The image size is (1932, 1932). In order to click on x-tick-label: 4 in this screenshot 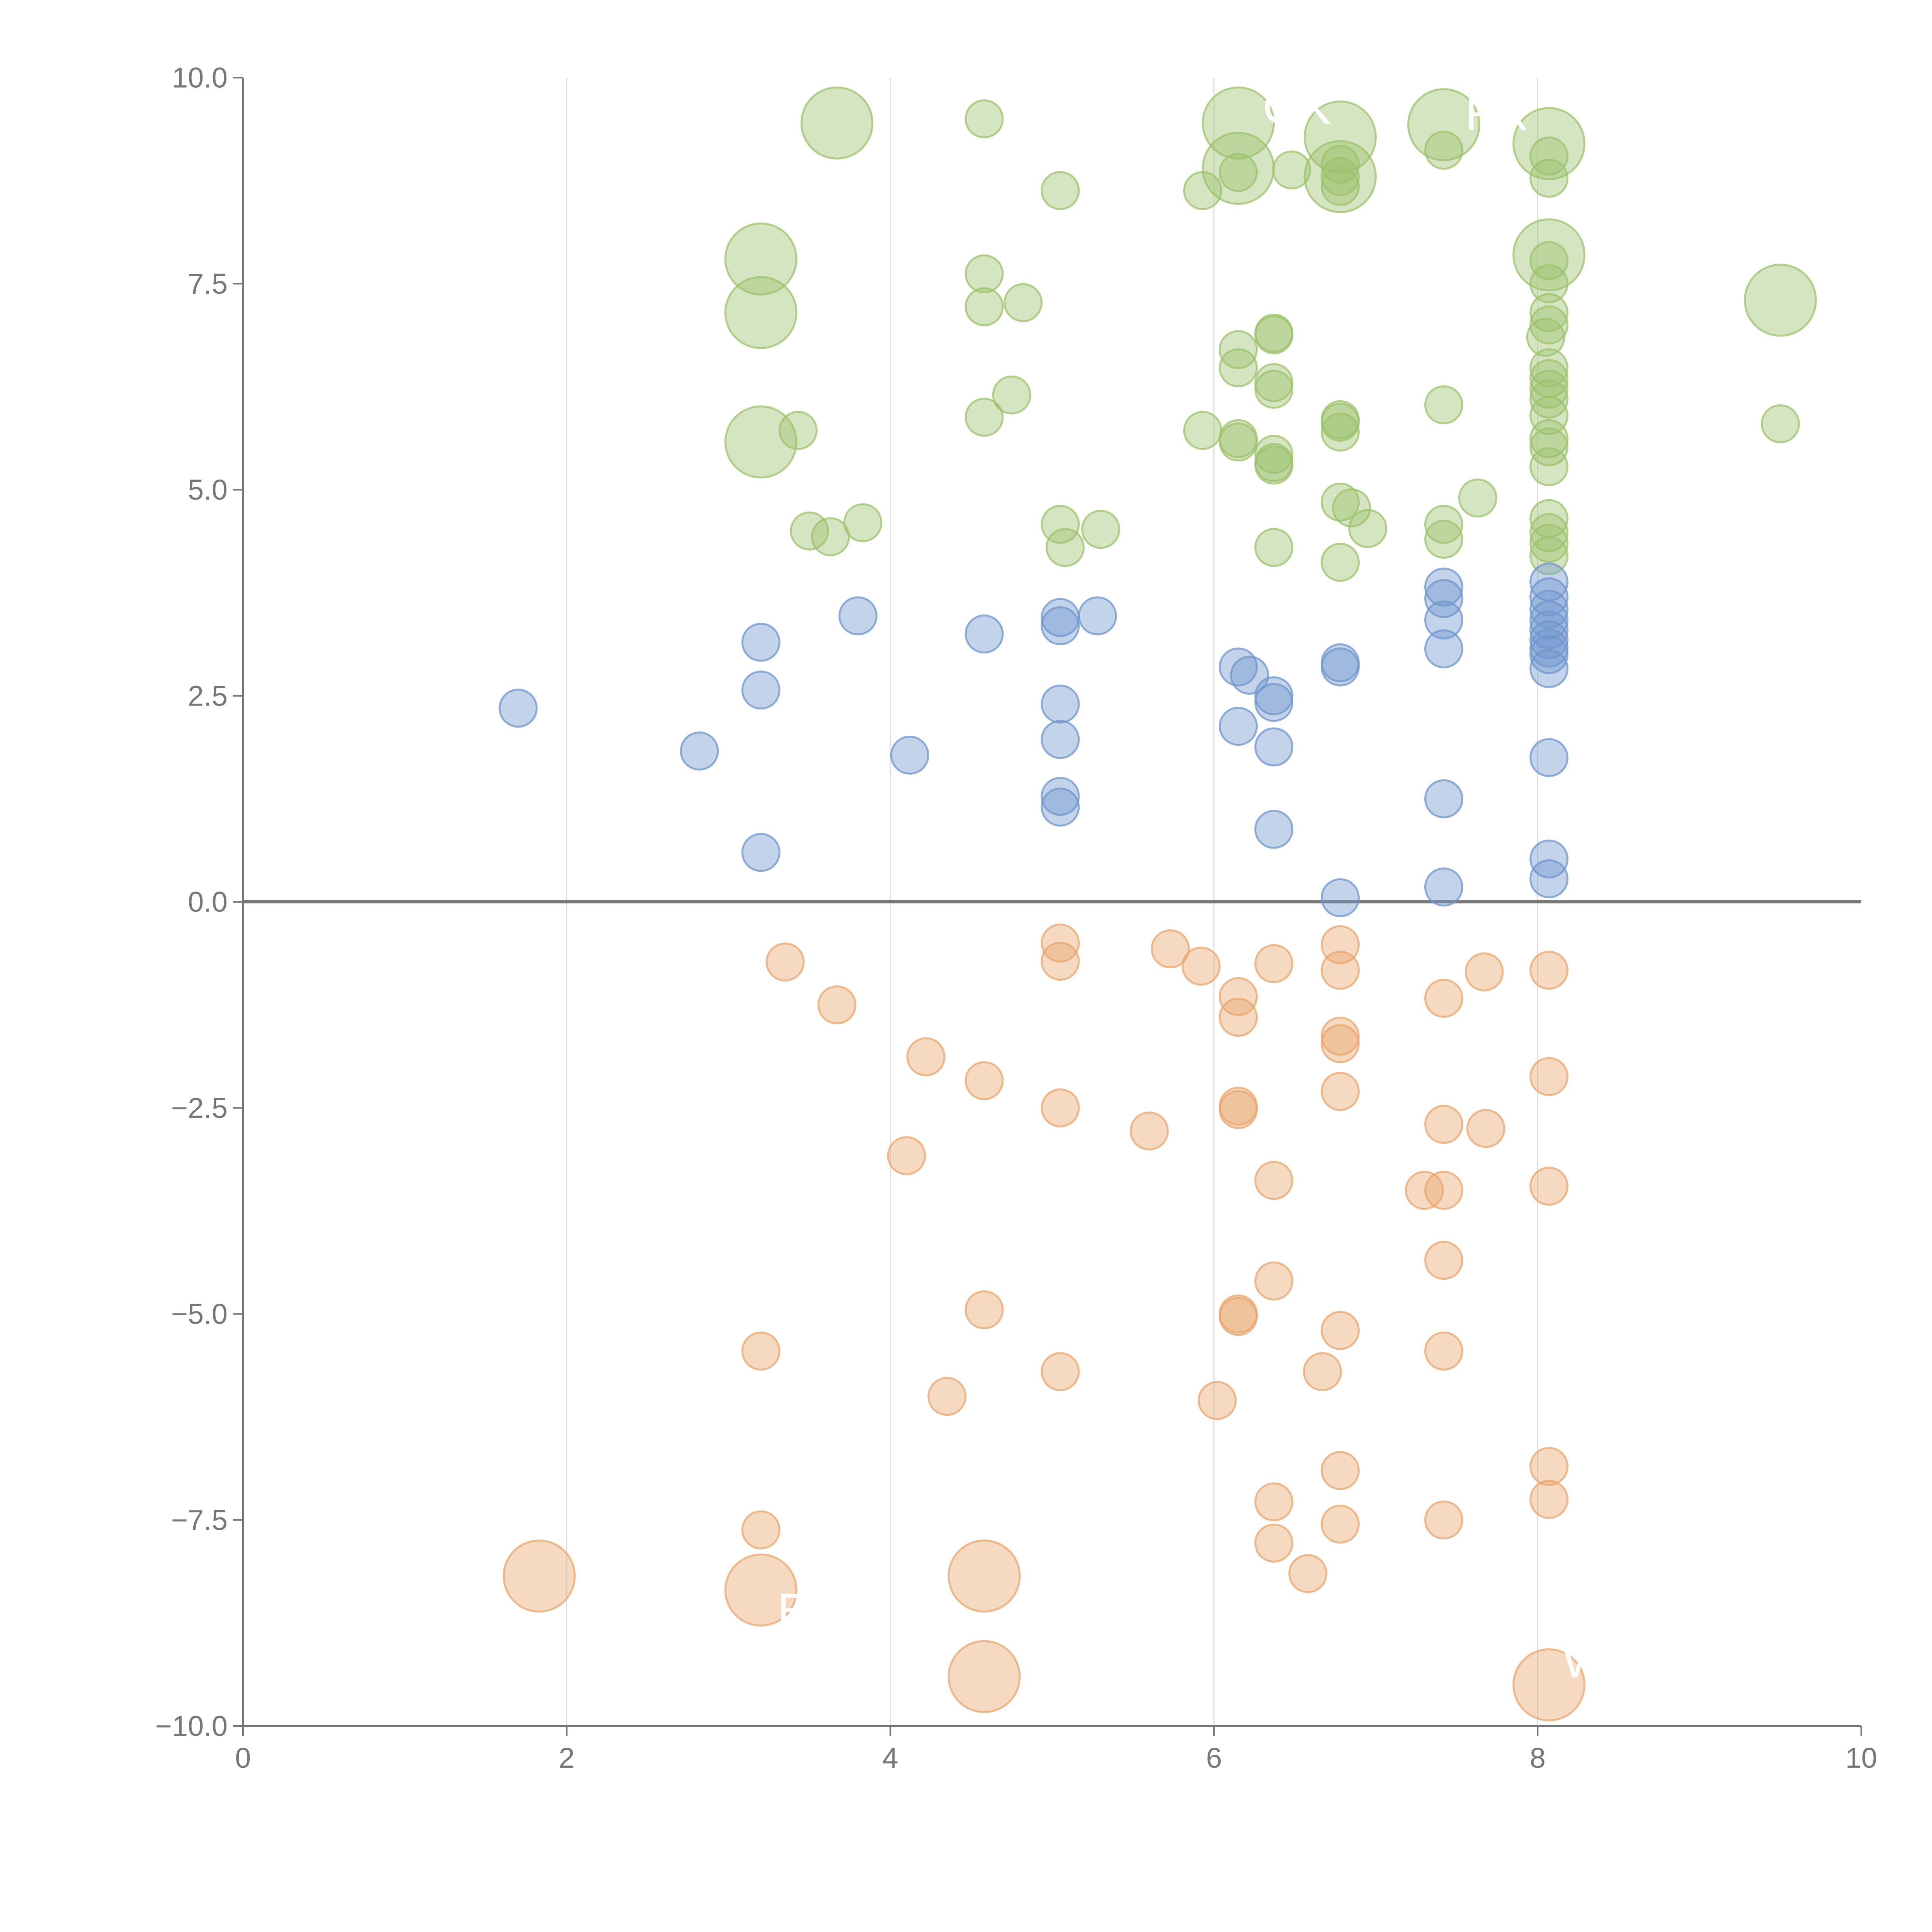, I will do `click(891, 1758)`.